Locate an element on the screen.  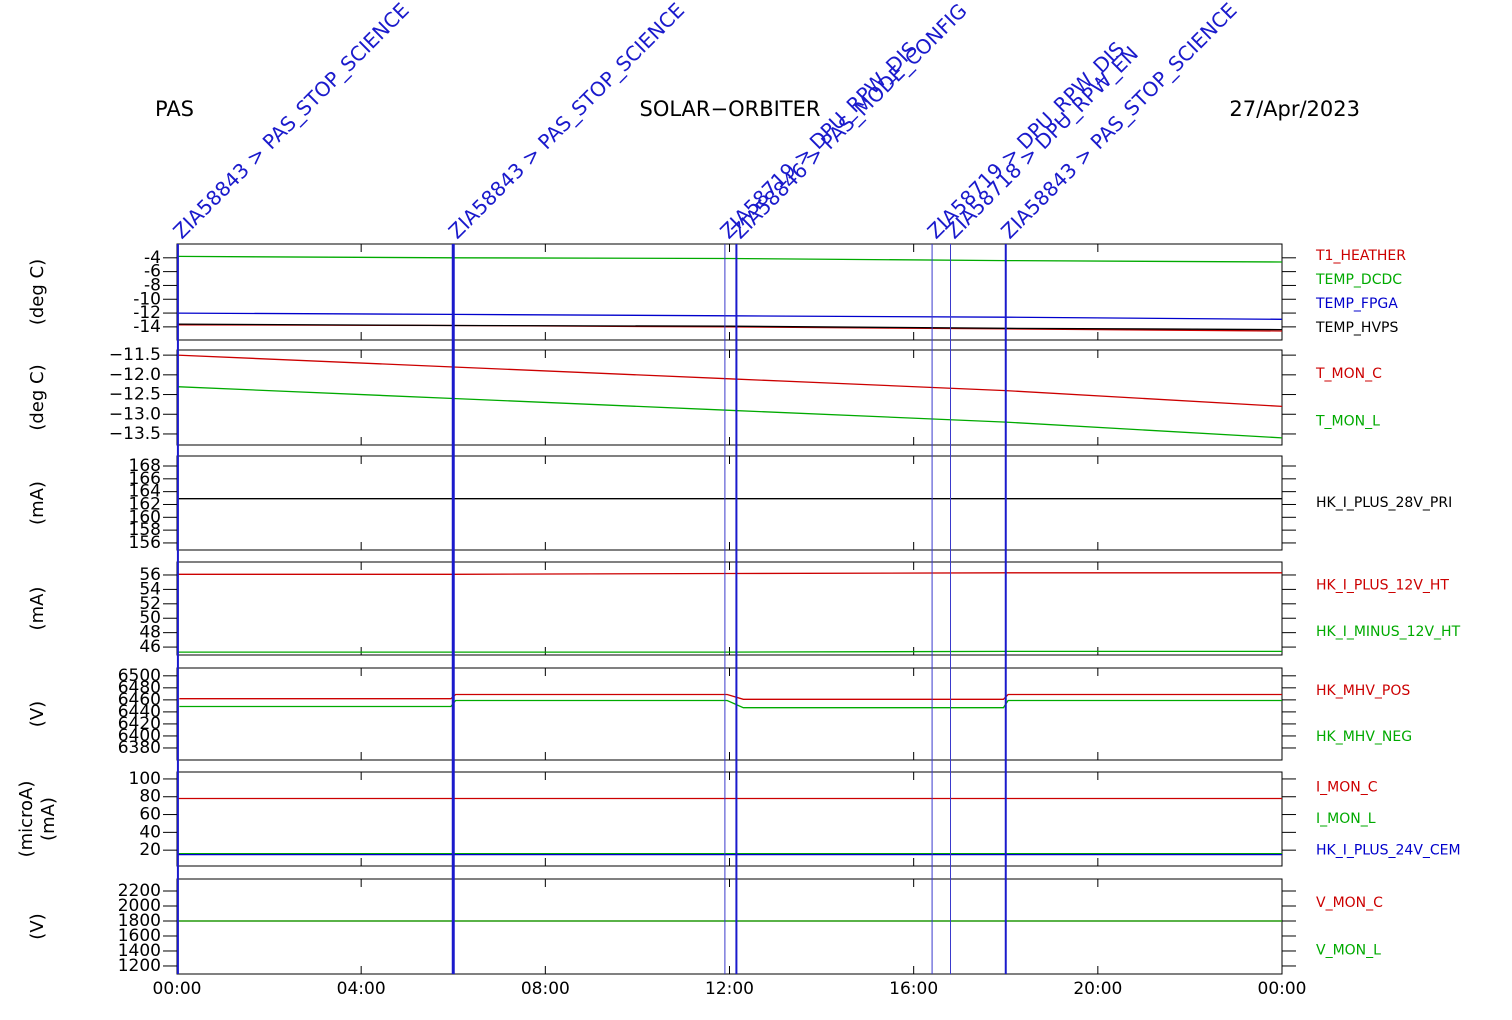
legend-label: T_MON_L is located at coordinates (1347, 421).